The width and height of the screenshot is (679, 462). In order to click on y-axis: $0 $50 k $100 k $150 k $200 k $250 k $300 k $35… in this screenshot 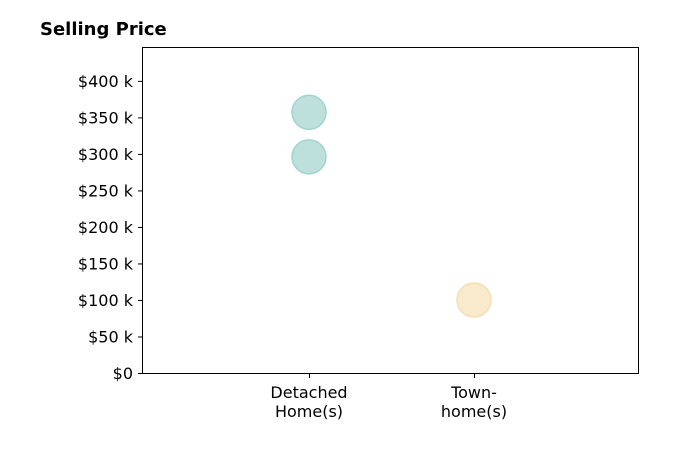, I will do `click(110, 227)`.